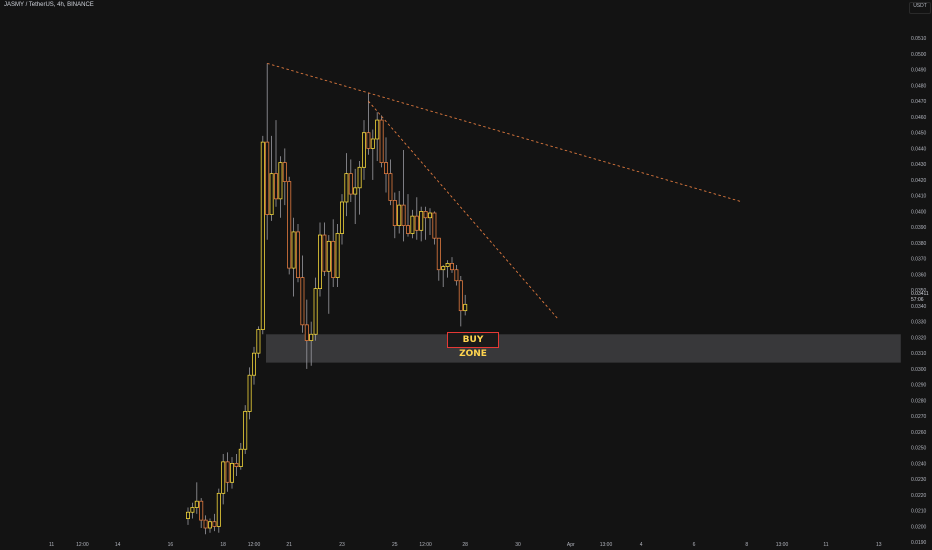 This screenshot has width=932, height=550. Describe the element at coordinates (919, 512) in the screenshot. I see `y-tick-label: 0.0210` at that location.